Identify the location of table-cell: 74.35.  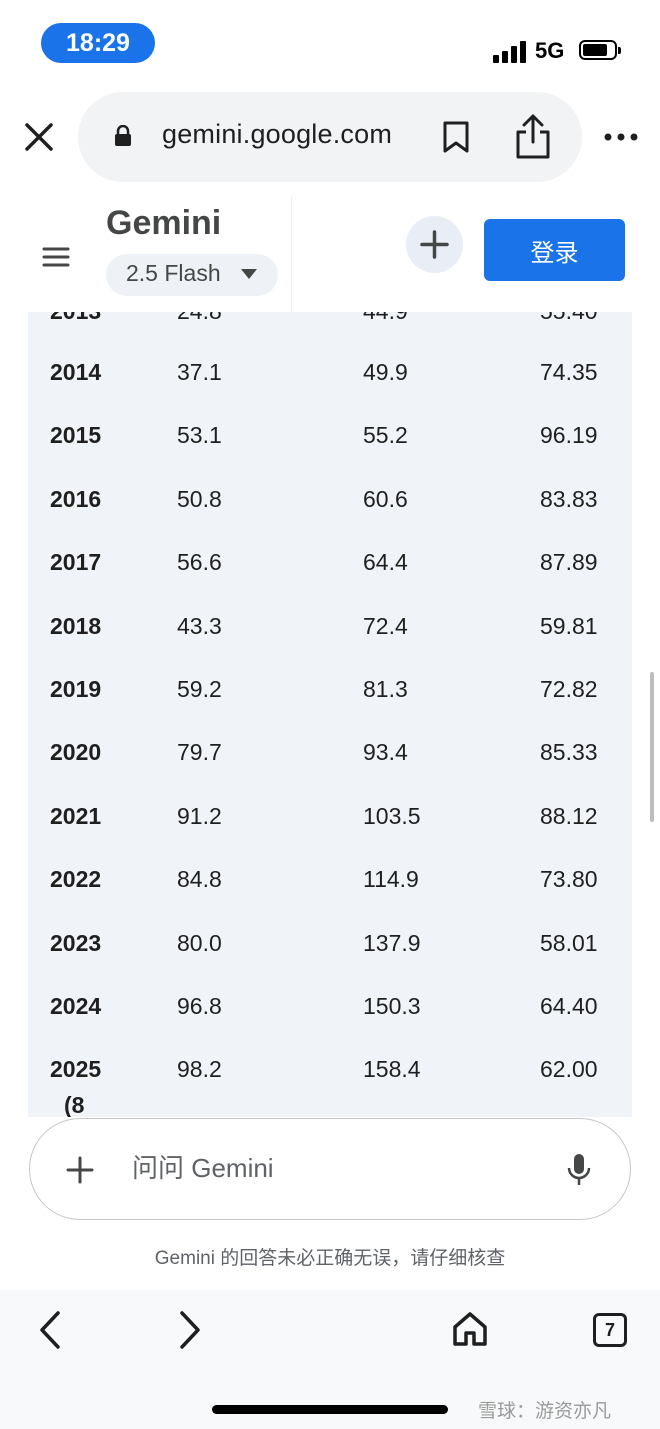
(569, 372).